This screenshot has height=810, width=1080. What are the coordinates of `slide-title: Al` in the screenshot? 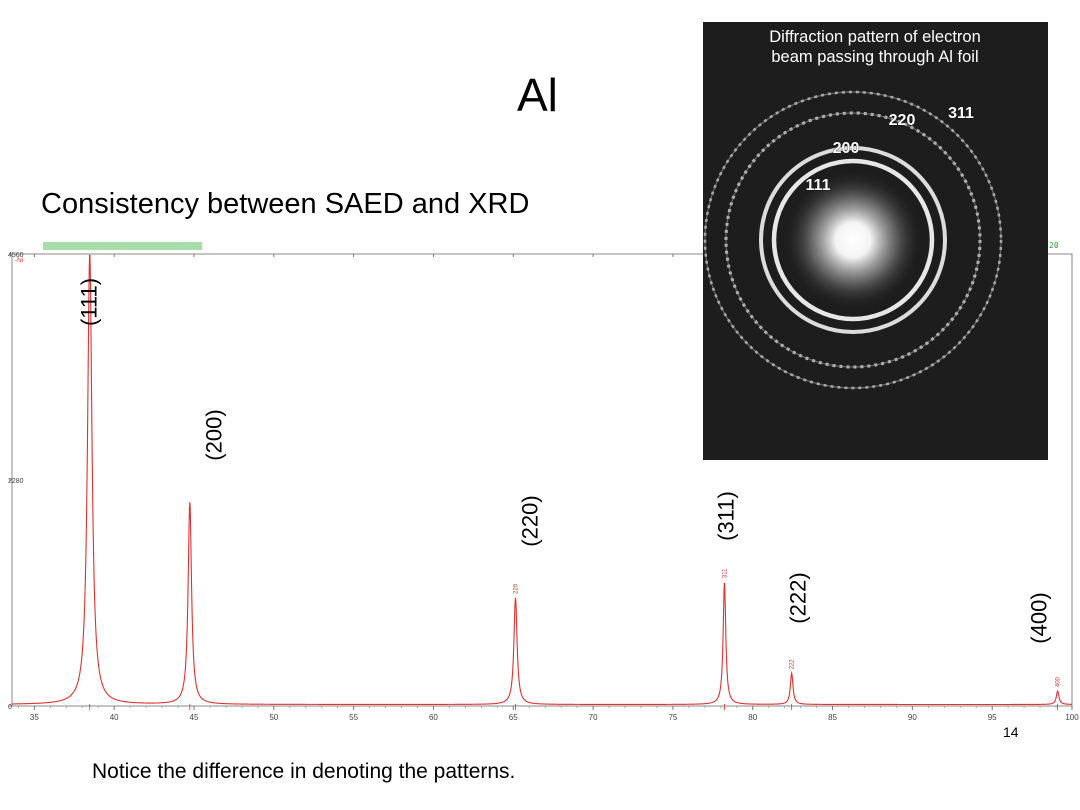 It's located at (537, 95).